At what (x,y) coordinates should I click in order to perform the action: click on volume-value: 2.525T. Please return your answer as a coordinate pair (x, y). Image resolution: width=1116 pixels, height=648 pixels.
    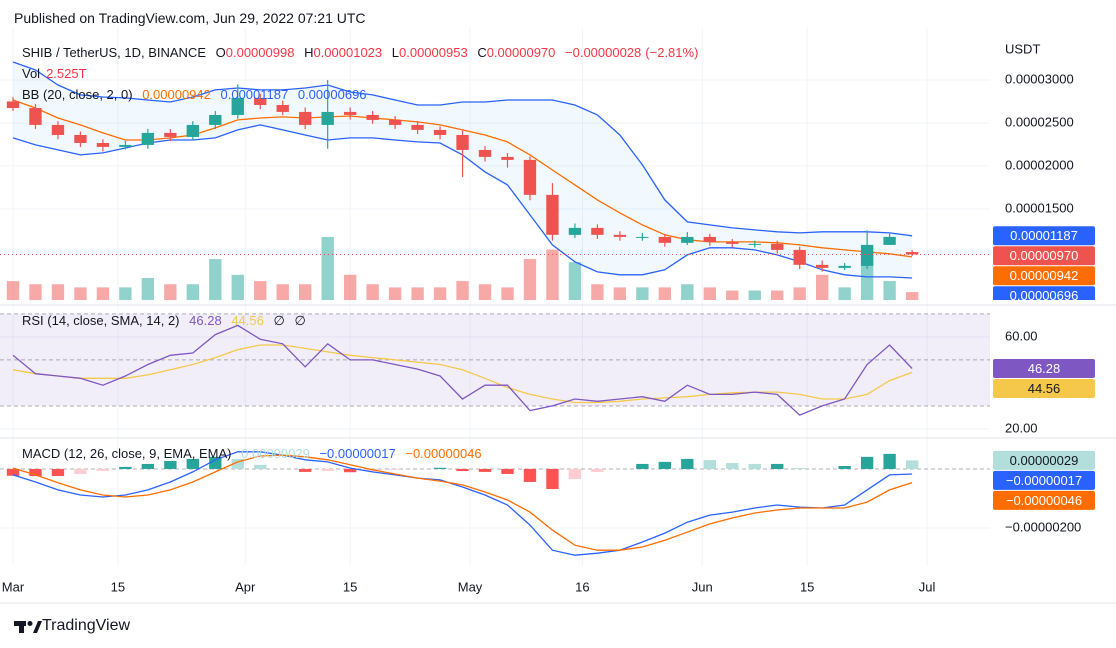
    Looking at the image, I should click on (66, 73).